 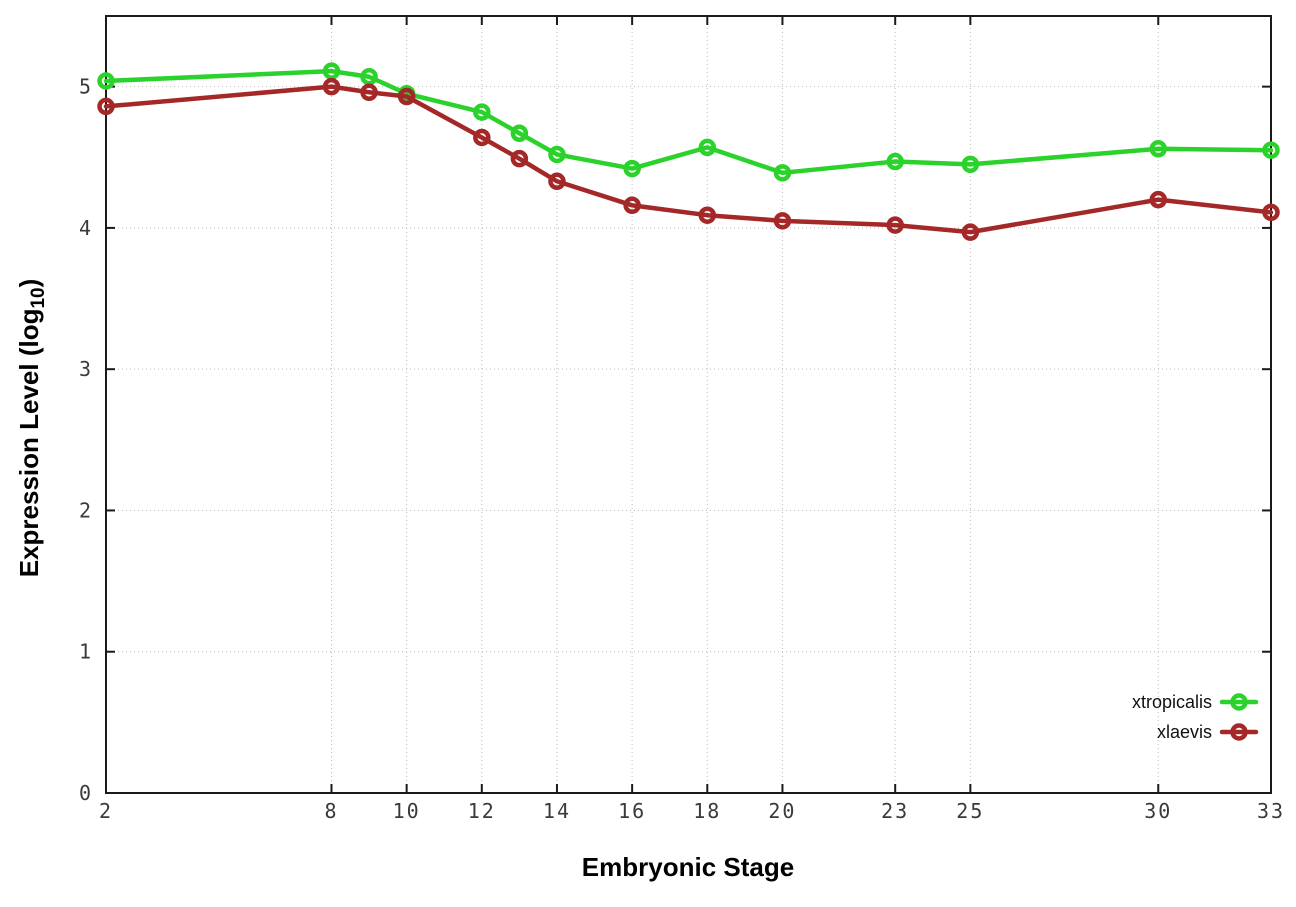 I want to click on y-axis-title: Expression Level (log10), so click(x=31, y=428).